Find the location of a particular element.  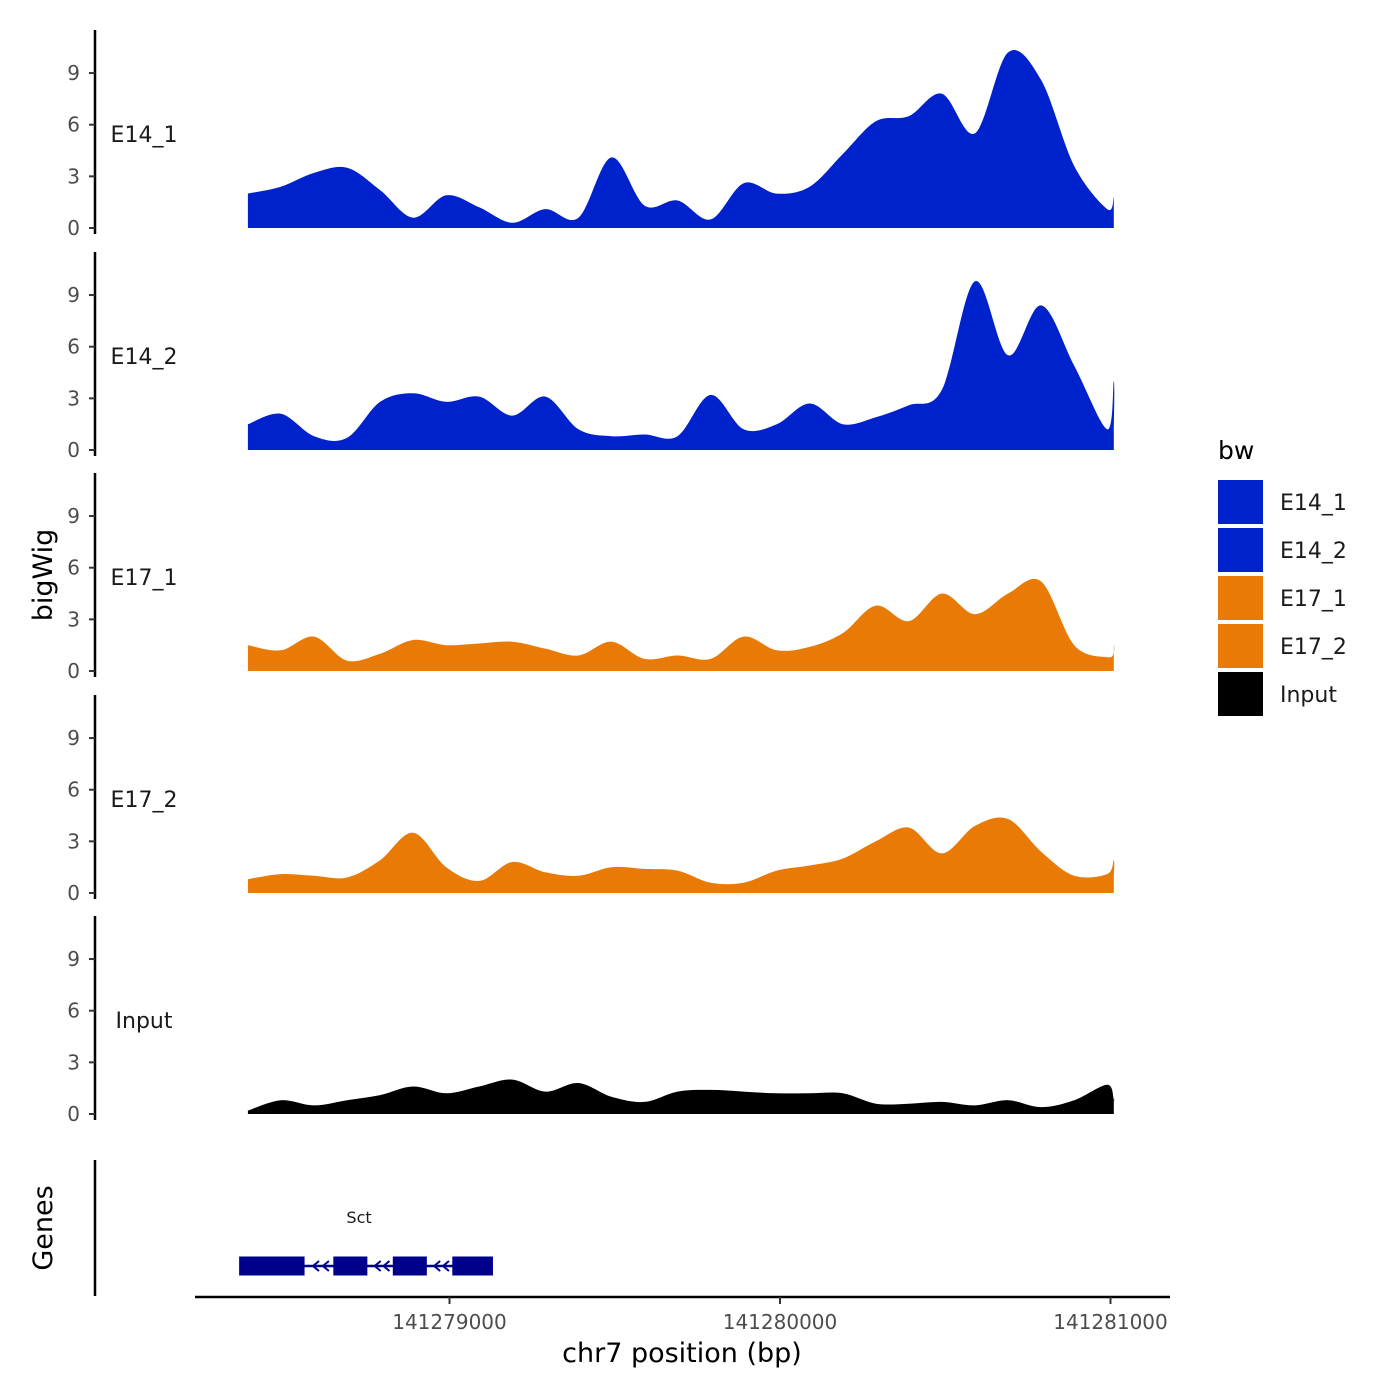

gene-label: Sct is located at coordinates (358, 1217).